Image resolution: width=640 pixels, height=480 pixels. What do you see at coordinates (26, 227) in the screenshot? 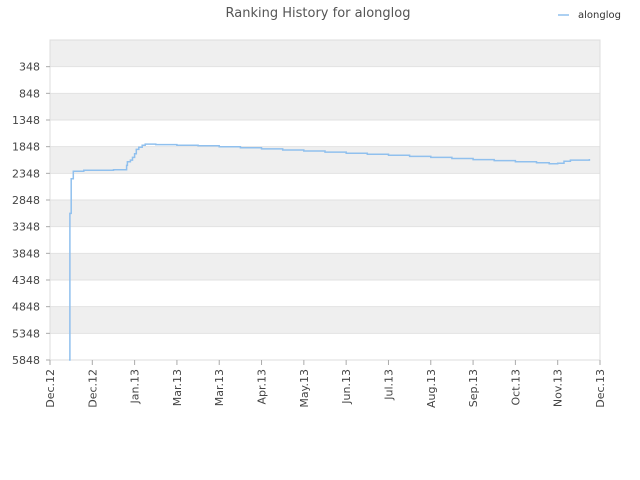
I see `y-tick-label: 3348` at bounding box center [26, 227].